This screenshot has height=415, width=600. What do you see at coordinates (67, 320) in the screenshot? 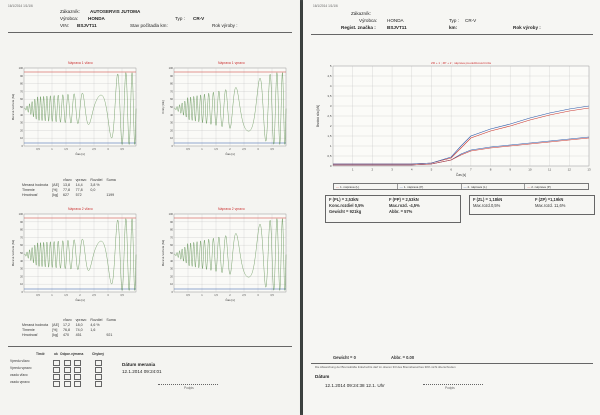
I see `table-header-cell: vľavo` at bounding box center [67, 320].